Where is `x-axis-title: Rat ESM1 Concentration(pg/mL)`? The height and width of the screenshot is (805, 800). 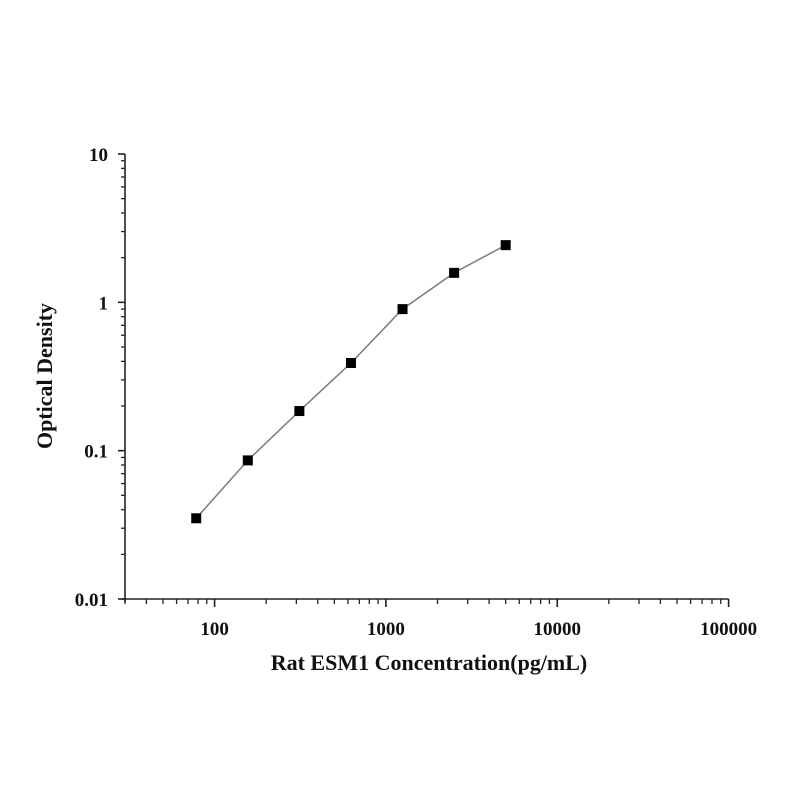 x-axis-title: Rat ESM1 Concentration(pg/mL) is located at coordinates (429, 662).